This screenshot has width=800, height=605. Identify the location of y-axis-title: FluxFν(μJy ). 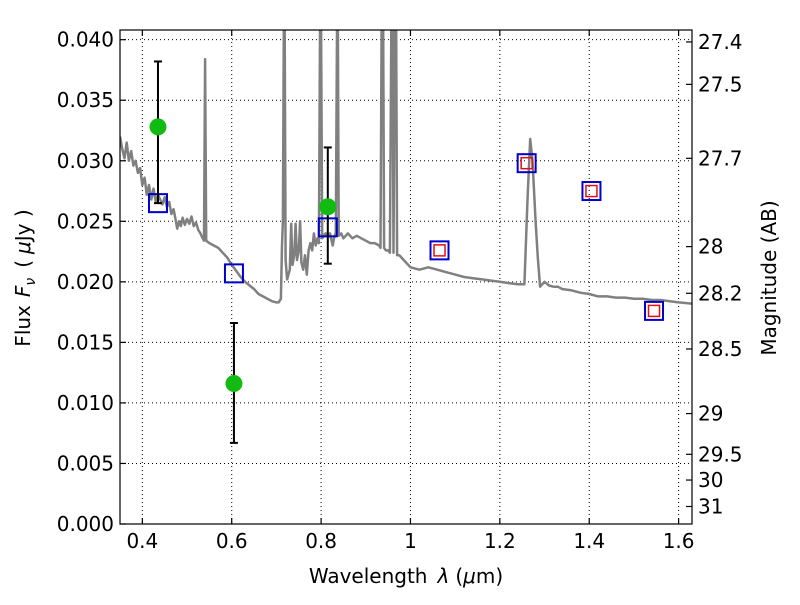
(25, 277).